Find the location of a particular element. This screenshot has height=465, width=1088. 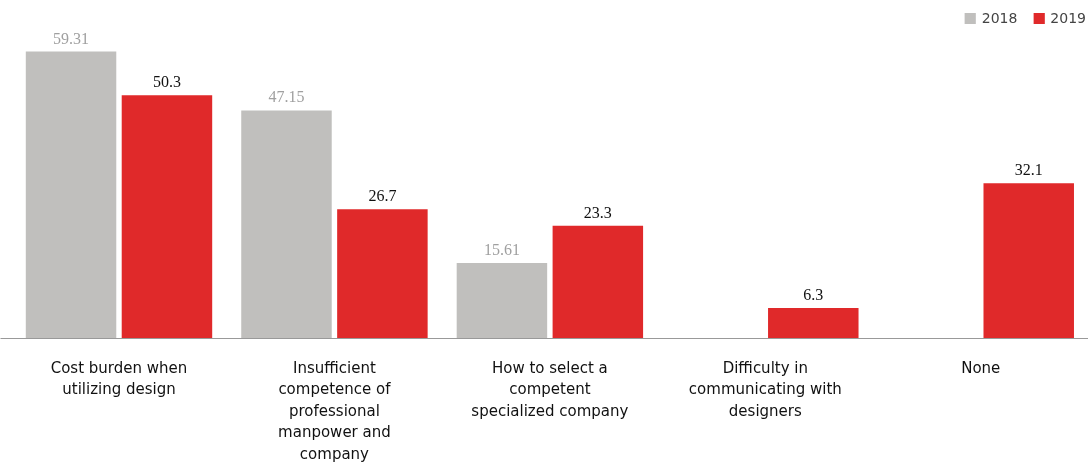

data-label: 23.3 is located at coordinates (597, 212).